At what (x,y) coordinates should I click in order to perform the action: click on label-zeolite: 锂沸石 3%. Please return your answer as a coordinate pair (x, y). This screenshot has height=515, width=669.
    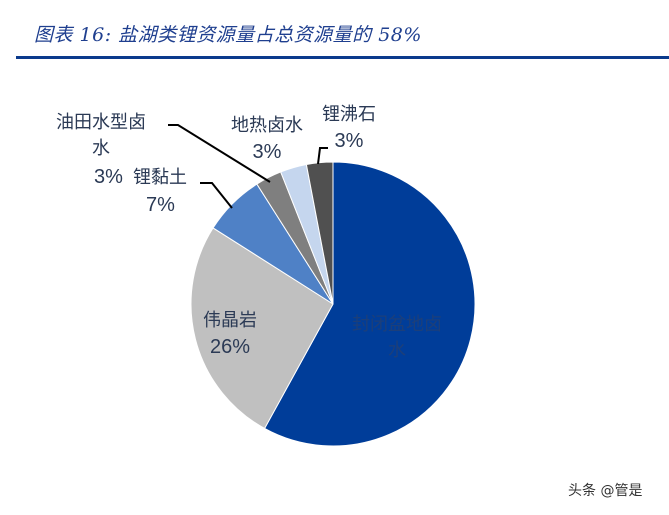
    Looking at the image, I should click on (349, 128).